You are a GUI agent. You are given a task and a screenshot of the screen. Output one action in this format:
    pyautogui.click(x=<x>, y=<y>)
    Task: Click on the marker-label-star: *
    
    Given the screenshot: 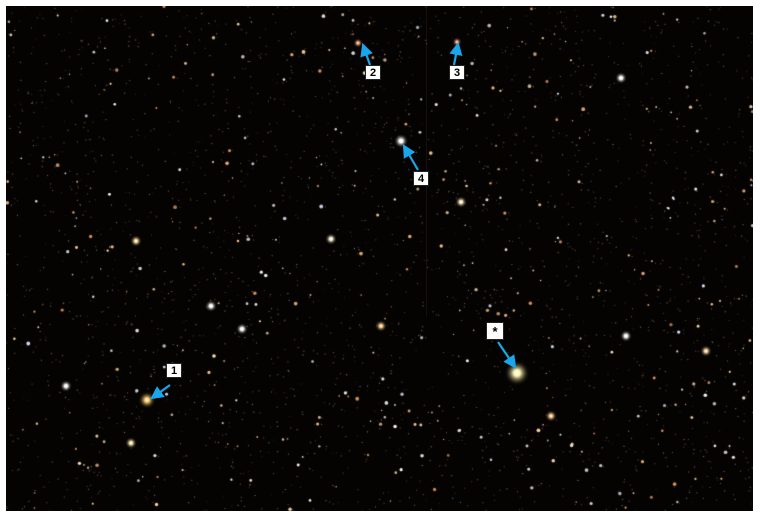 What is the action you would take?
    pyautogui.click(x=495, y=331)
    